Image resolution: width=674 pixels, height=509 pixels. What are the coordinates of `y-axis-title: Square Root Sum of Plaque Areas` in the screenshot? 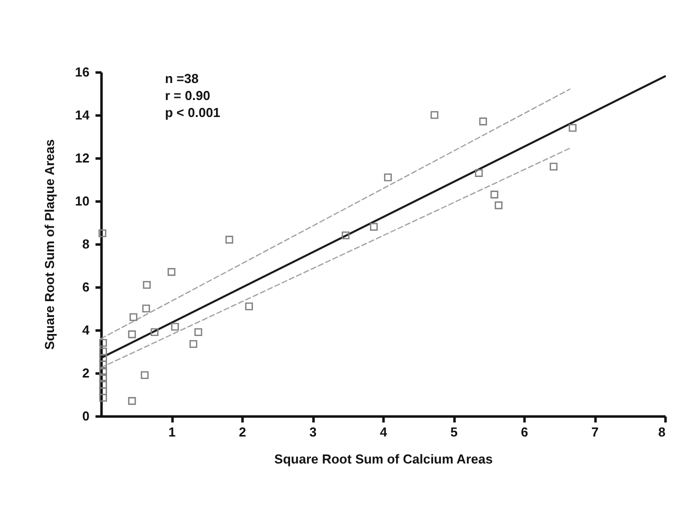 It's located at (50, 244).